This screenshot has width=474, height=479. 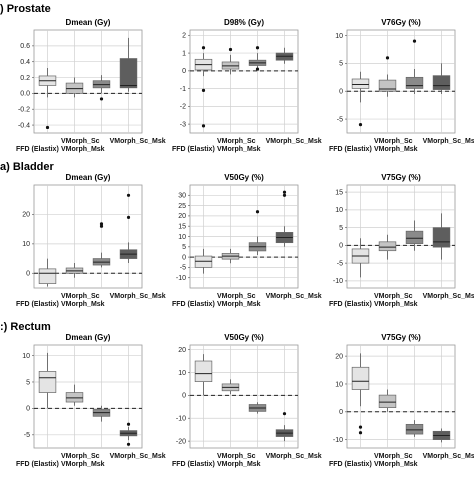 I want to click on y-tick-label: -2, so click(x=183, y=107).